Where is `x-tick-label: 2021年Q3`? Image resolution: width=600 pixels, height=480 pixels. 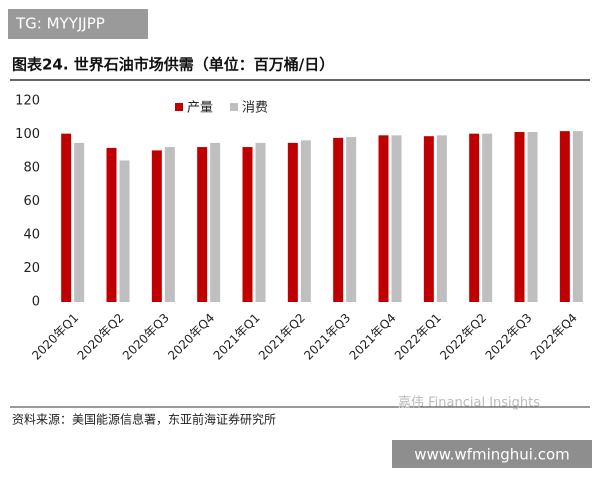 x-tick-label: 2021年Q3 is located at coordinates (327, 337).